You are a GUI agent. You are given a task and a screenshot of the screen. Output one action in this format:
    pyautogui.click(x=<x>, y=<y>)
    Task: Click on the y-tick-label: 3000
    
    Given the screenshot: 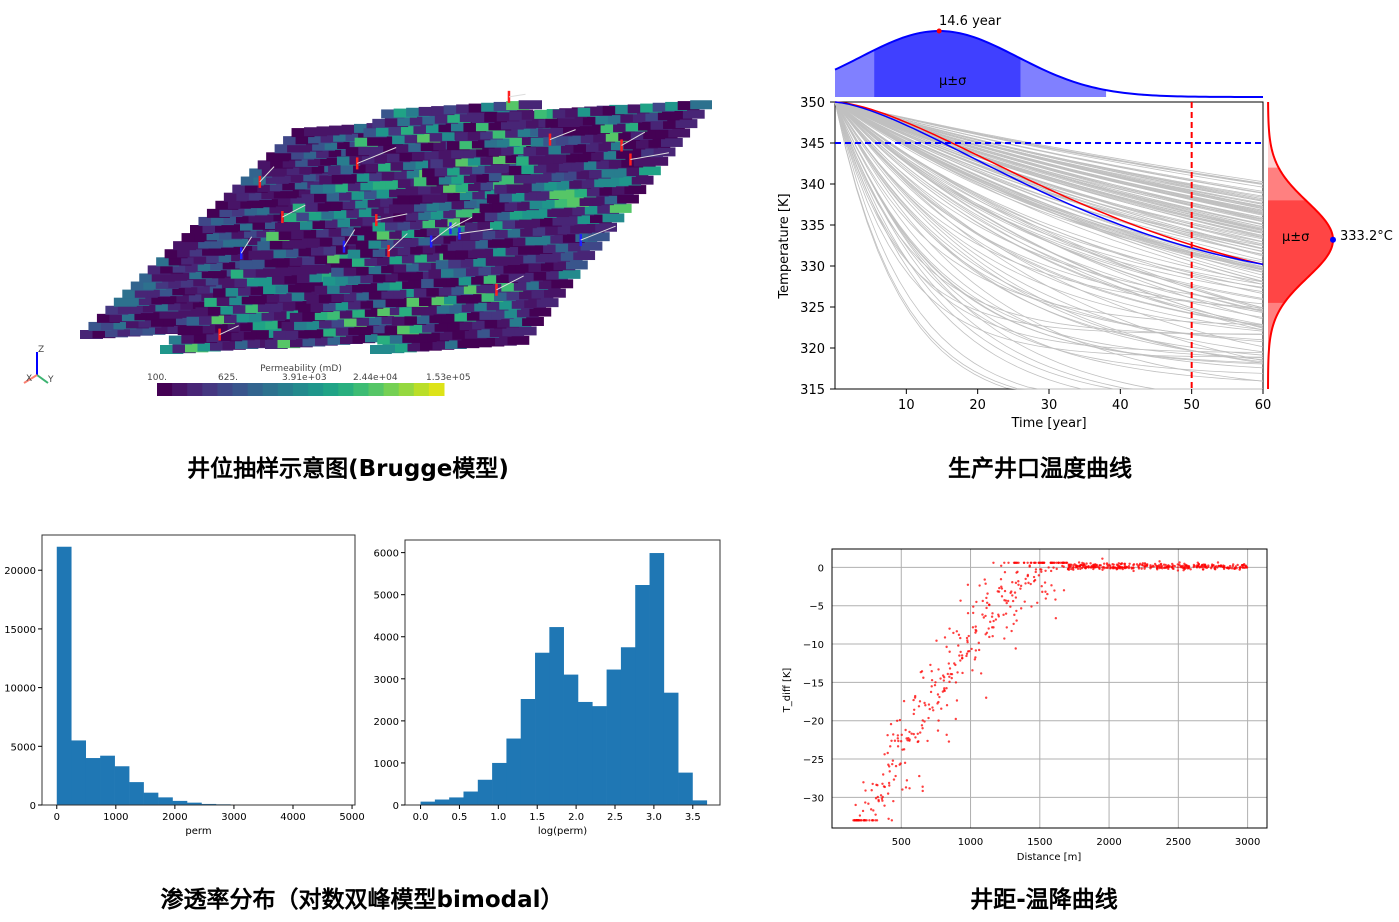 What is the action you would take?
    pyautogui.click(x=386, y=680)
    